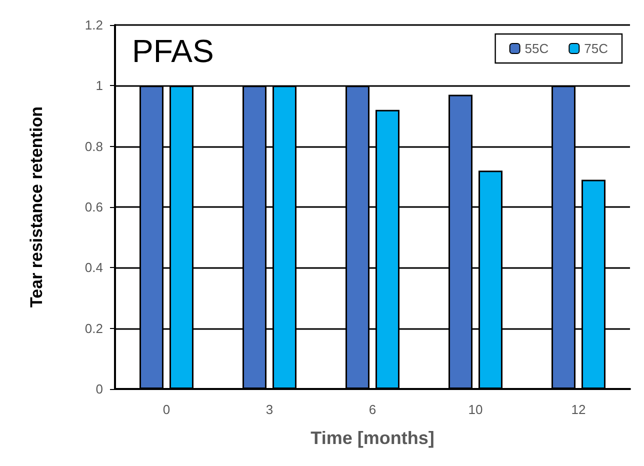 This screenshot has width=644, height=466. I want to click on chart-title: PFAS, so click(173, 51).